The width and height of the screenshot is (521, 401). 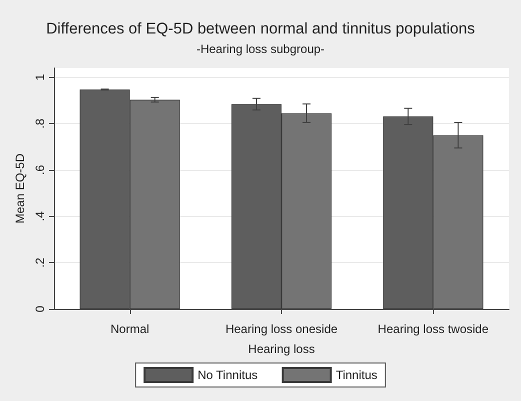 I want to click on y-tick-label: .6, so click(x=40, y=169).